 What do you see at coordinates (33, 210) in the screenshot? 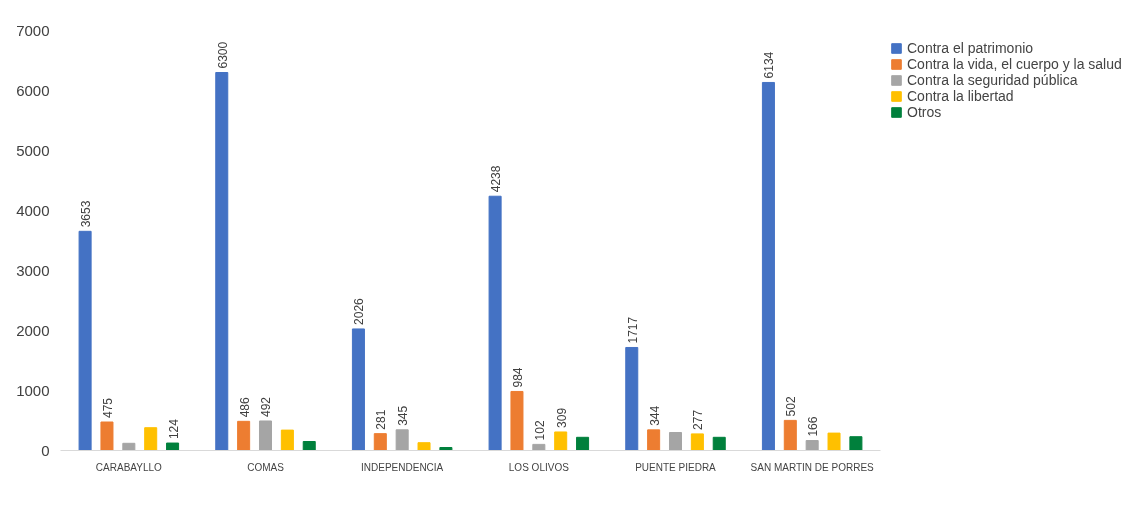
I see `y-tick-label: 4000` at bounding box center [33, 210].